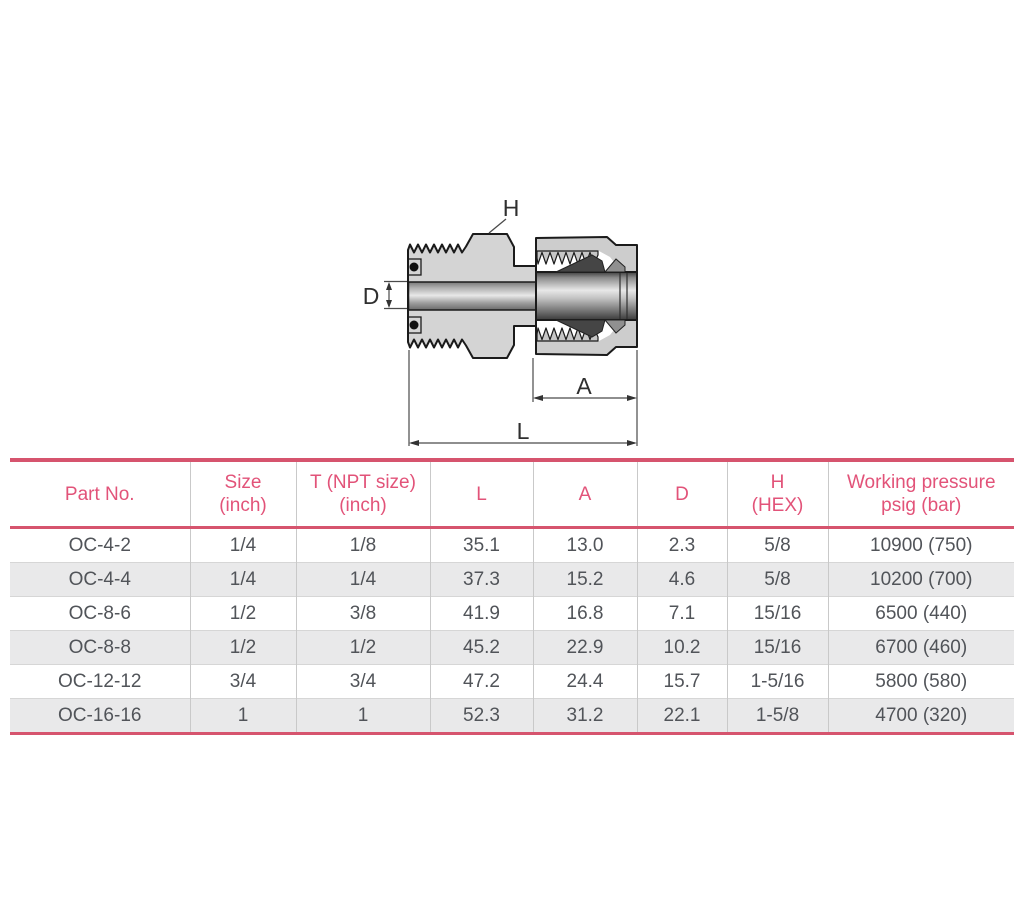 The width and height of the screenshot is (1024, 922). I want to click on header-line: Size, so click(243, 482).